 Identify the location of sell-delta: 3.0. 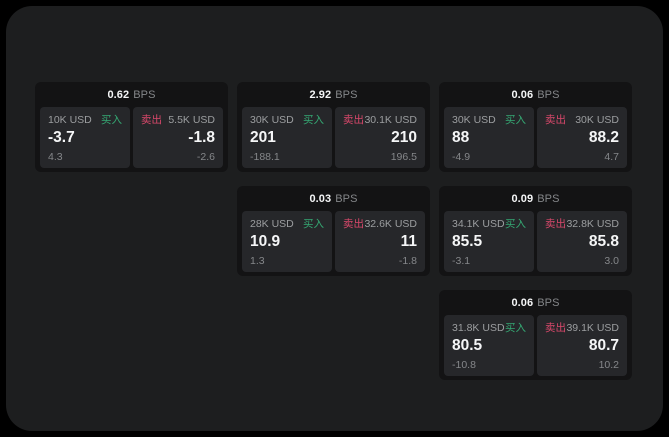
(611, 261).